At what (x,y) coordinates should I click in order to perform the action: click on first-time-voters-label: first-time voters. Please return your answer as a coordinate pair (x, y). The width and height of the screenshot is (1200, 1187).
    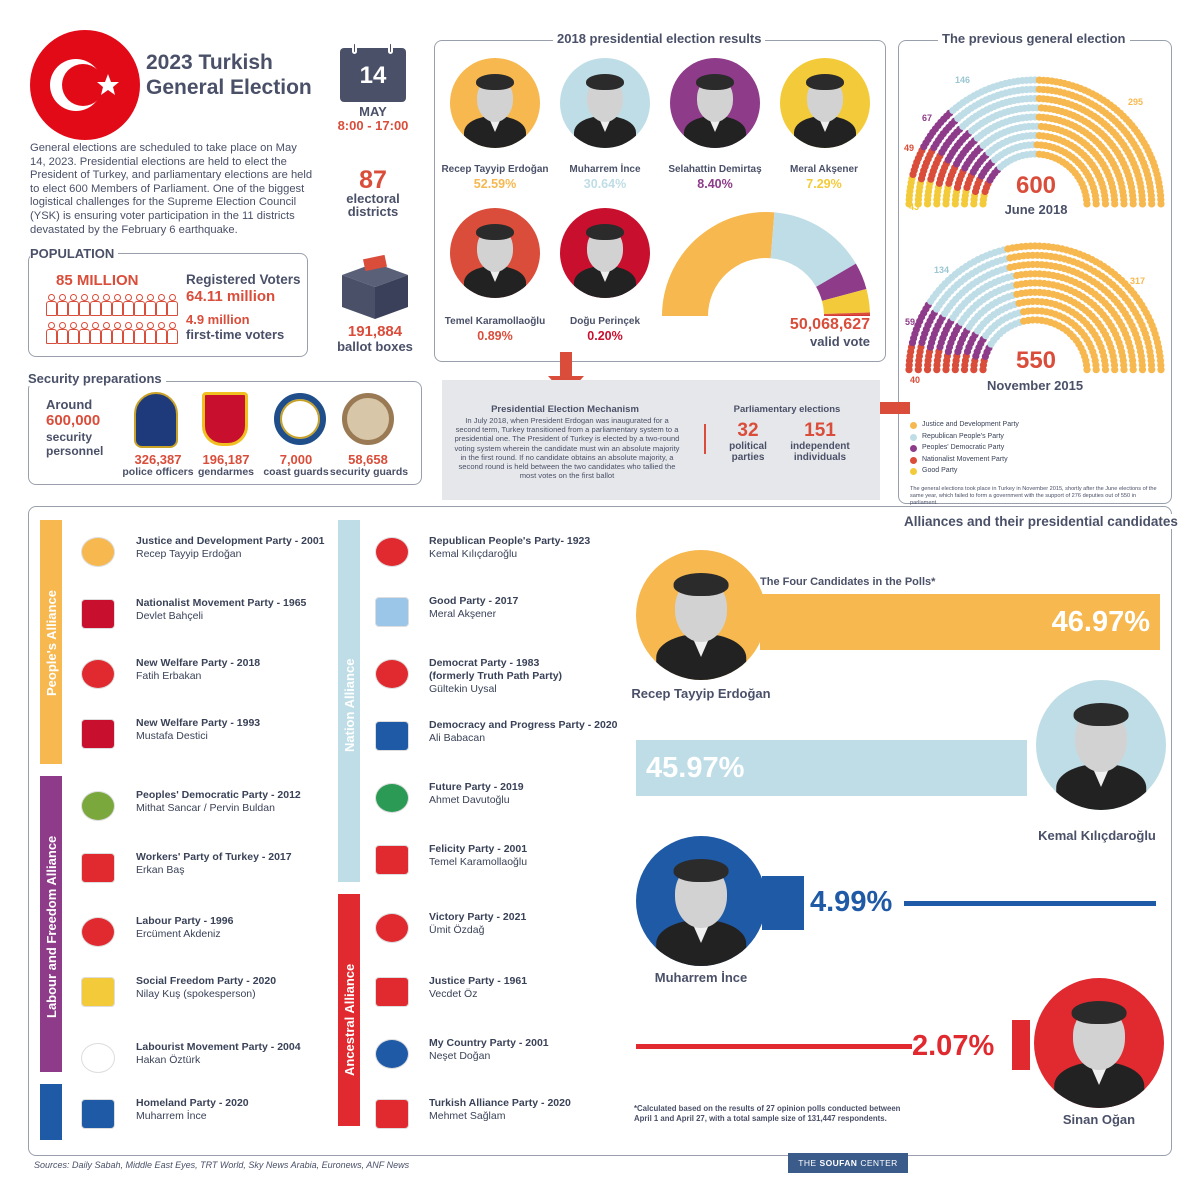
    Looking at the image, I should click on (235, 334).